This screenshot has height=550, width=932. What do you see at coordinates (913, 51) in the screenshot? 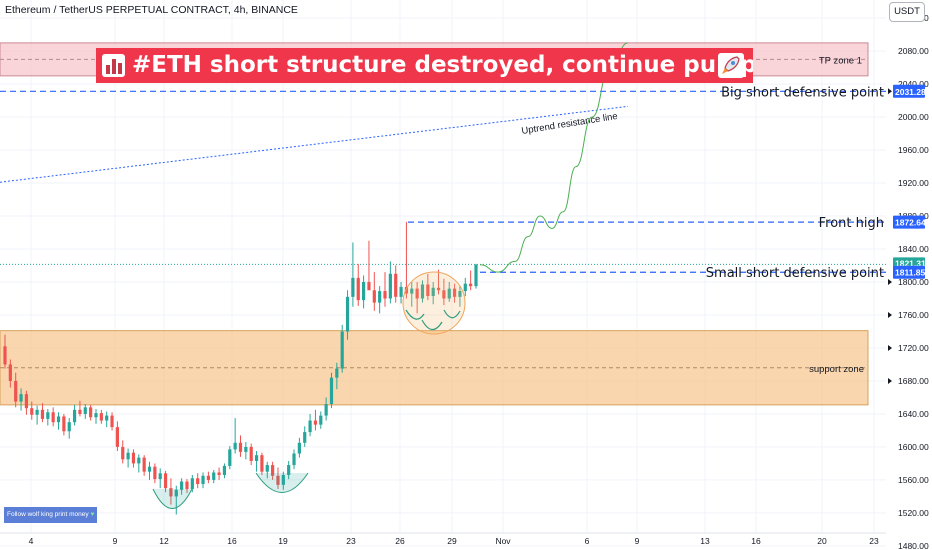
I see `y-tick-label: 2080.00` at bounding box center [913, 51].